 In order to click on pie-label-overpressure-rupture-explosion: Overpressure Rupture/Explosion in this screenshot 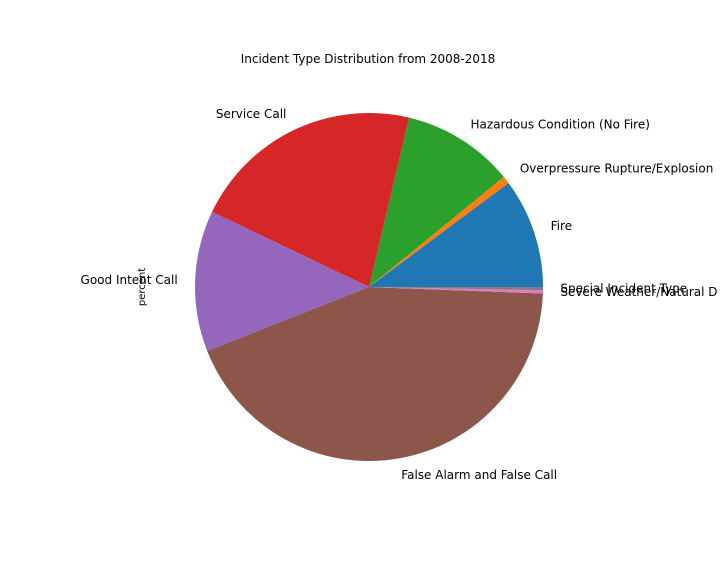, I will do `click(616, 169)`.